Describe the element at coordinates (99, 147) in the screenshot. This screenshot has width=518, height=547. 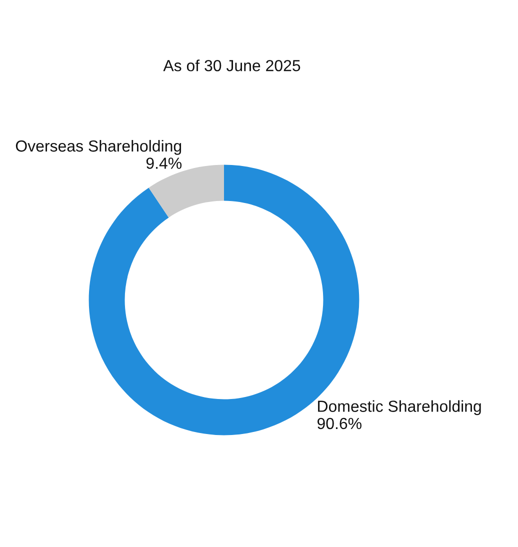
I see `slice-label: Overseas Shareholding` at that location.